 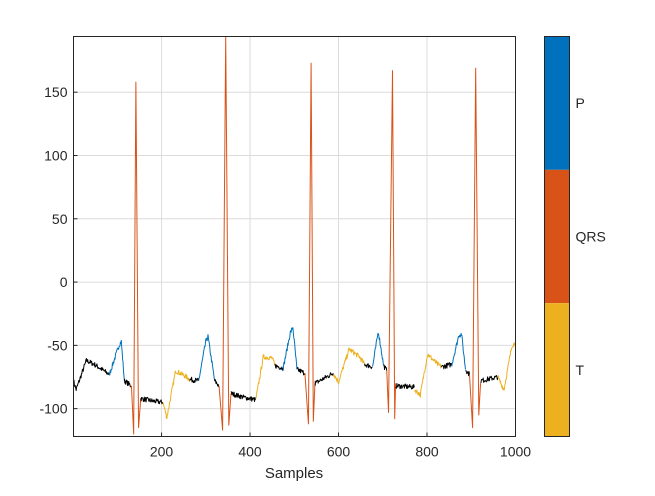 I want to click on x-tick-label: 1000, so click(x=515, y=452).